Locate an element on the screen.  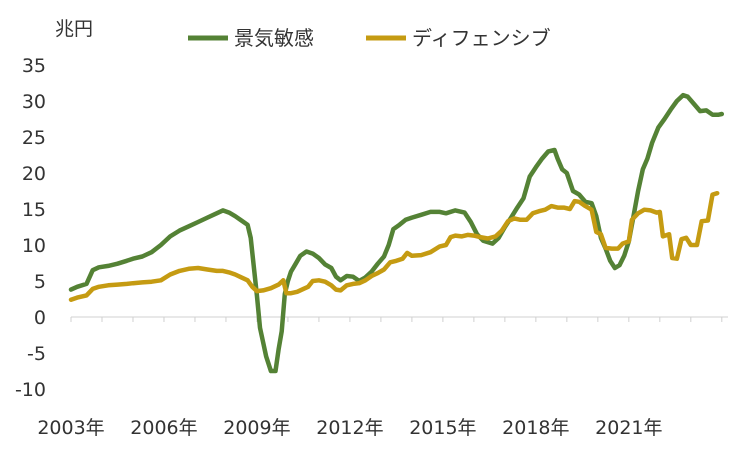
y-tick-label: -5 is located at coordinates (36, 354).